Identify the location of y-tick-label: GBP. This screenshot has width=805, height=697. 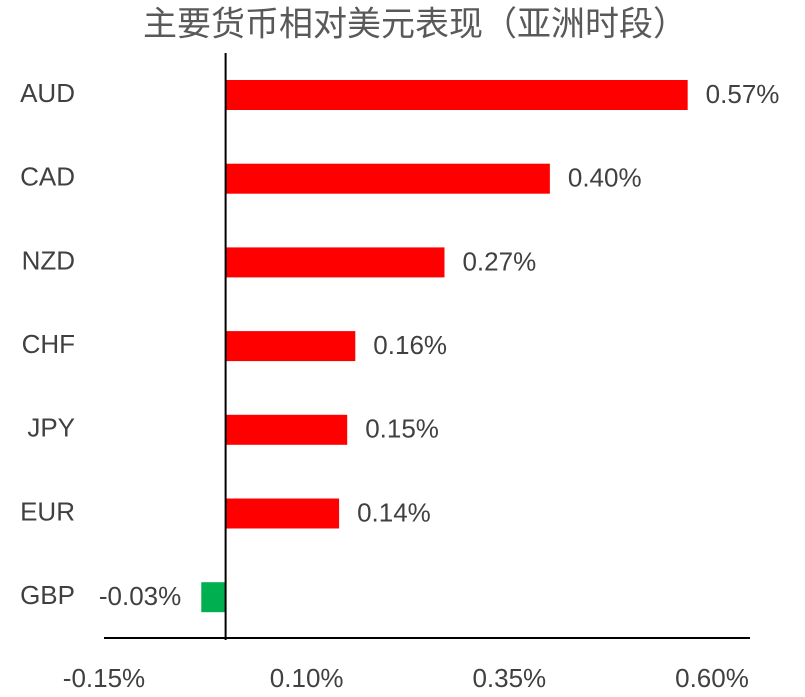
(47, 595).